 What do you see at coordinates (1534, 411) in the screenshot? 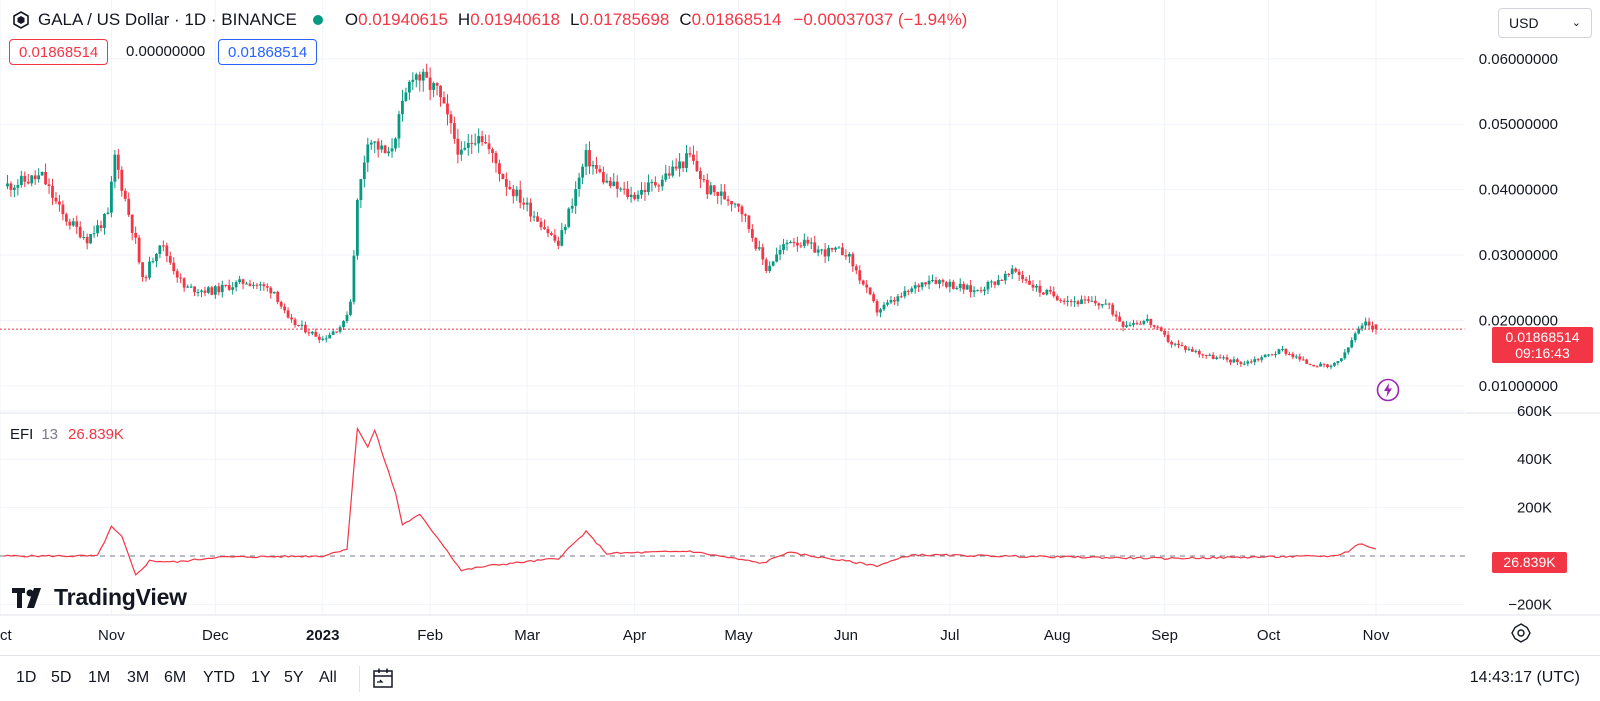
I see `efi-tick-label: 600K` at bounding box center [1534, 411].